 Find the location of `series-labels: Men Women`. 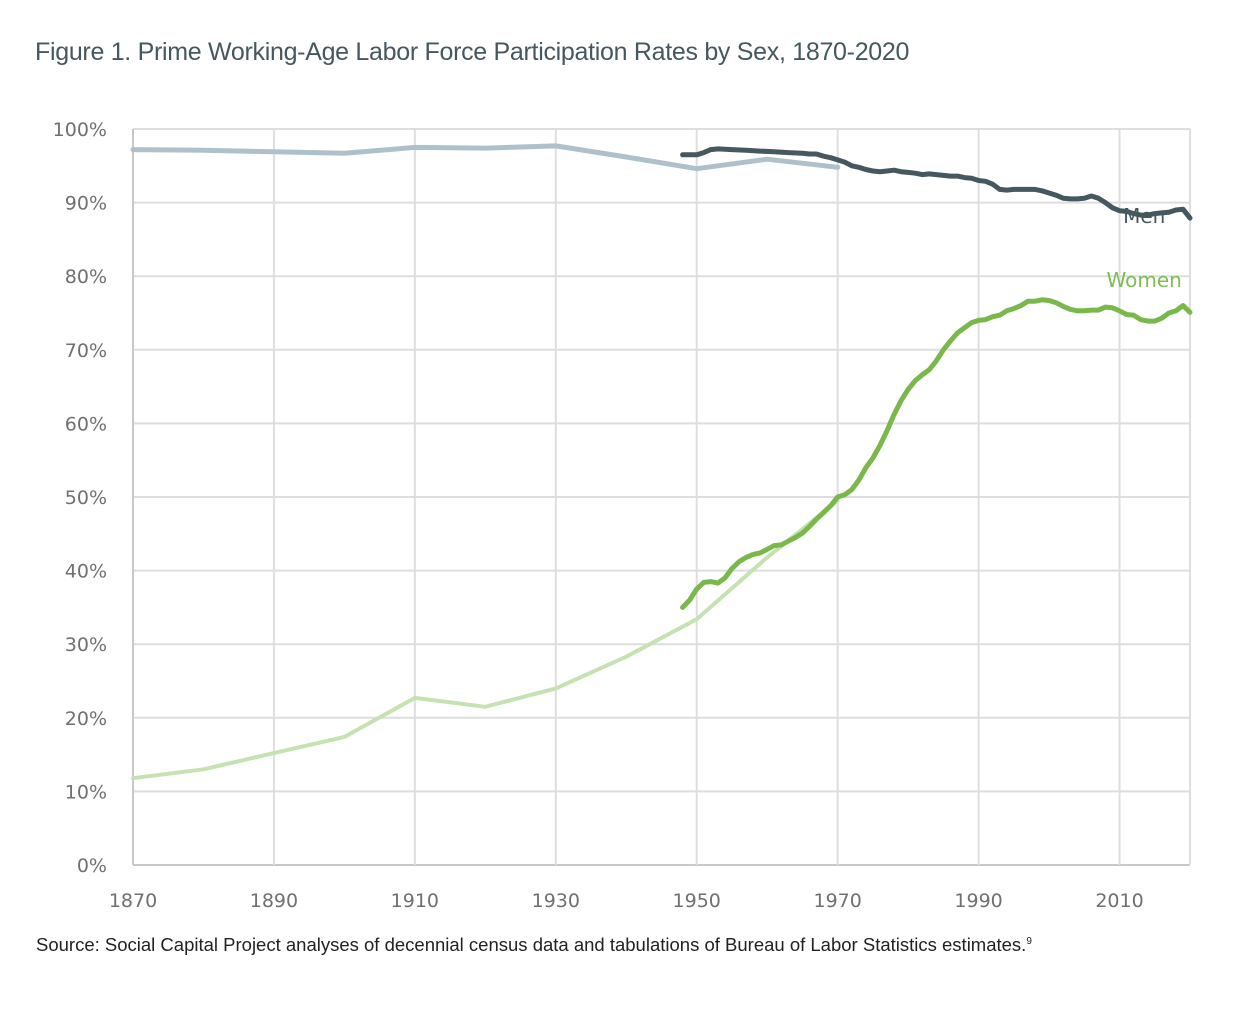

series-labels: Men Women is located at coordinates (1144, 248).